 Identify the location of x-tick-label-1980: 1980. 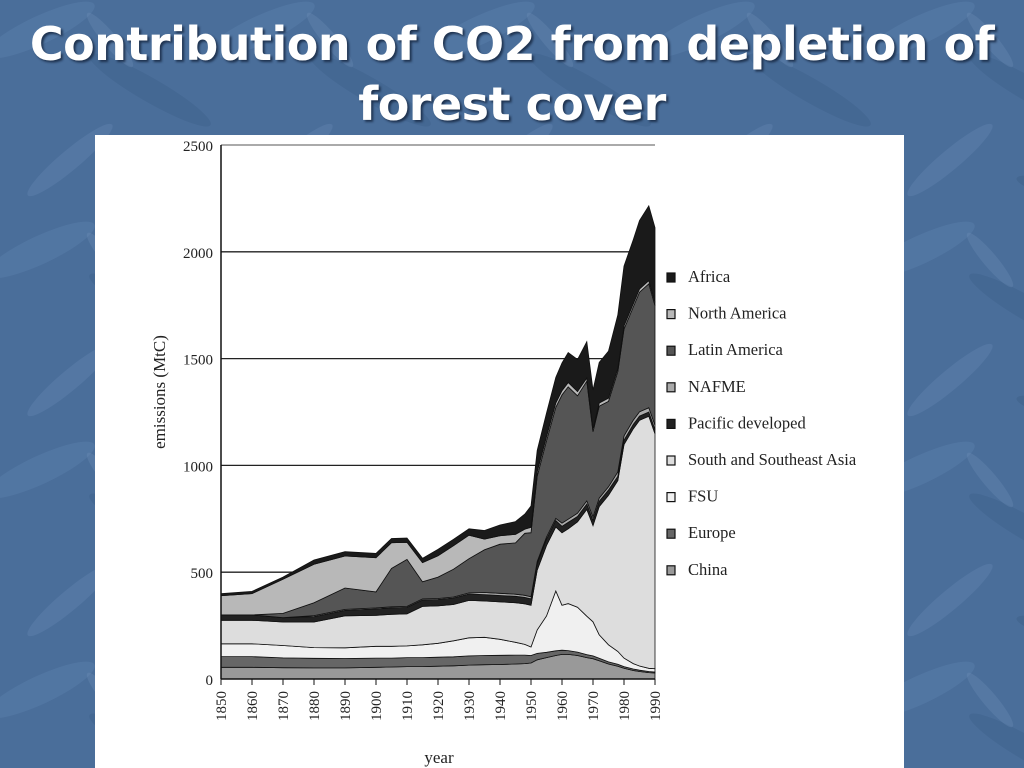
(625, 706).